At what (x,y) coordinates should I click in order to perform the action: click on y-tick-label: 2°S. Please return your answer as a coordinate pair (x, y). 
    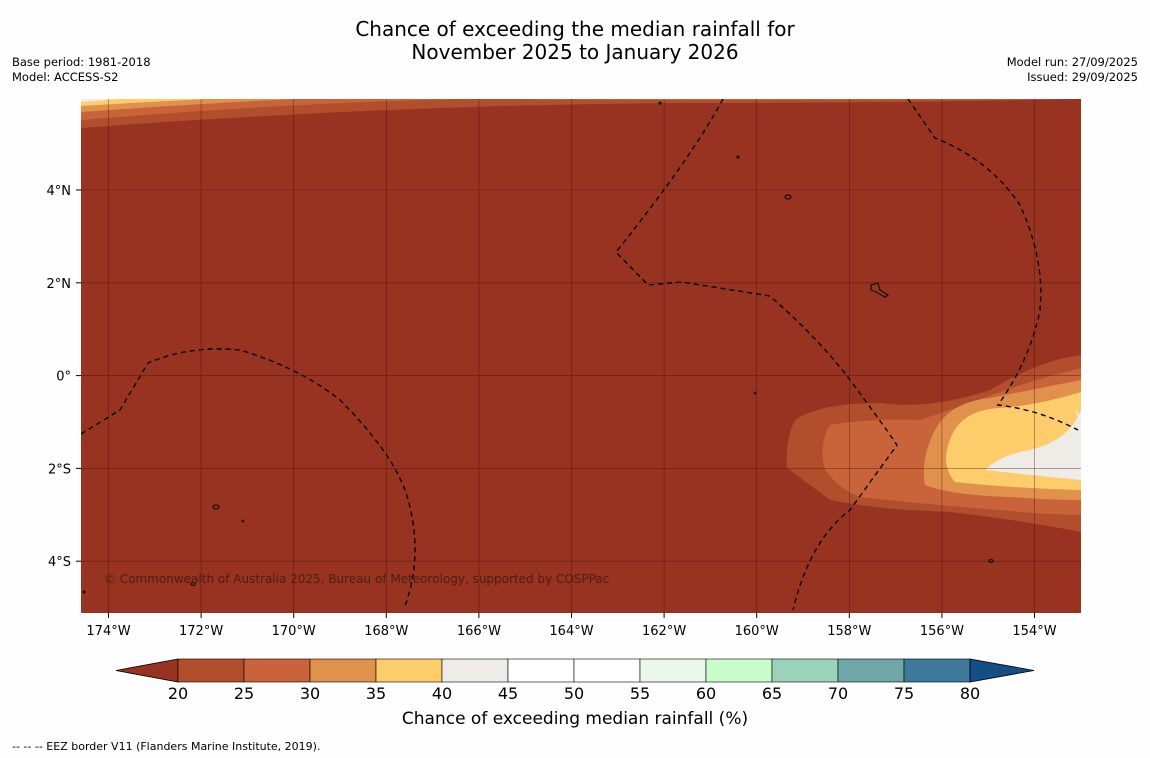
    Looking at the image, I should click on (59, 469).